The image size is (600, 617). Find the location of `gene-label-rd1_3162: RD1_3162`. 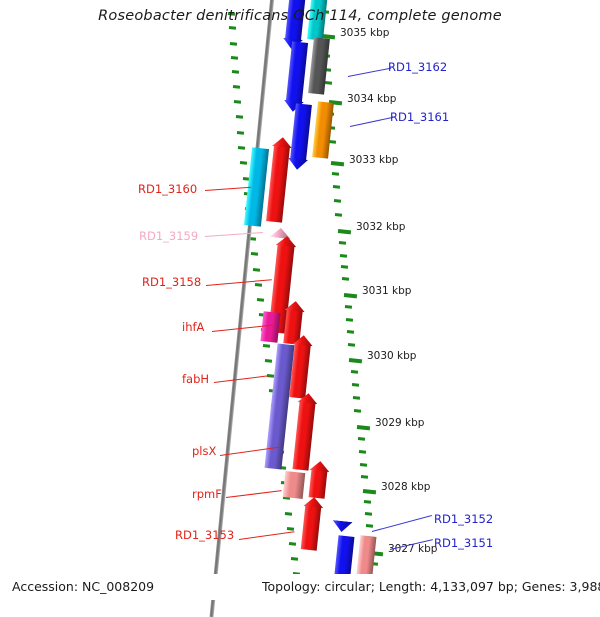

gene-label-rd1_3162: RD1_3162 is located at coordinates (418, 67).